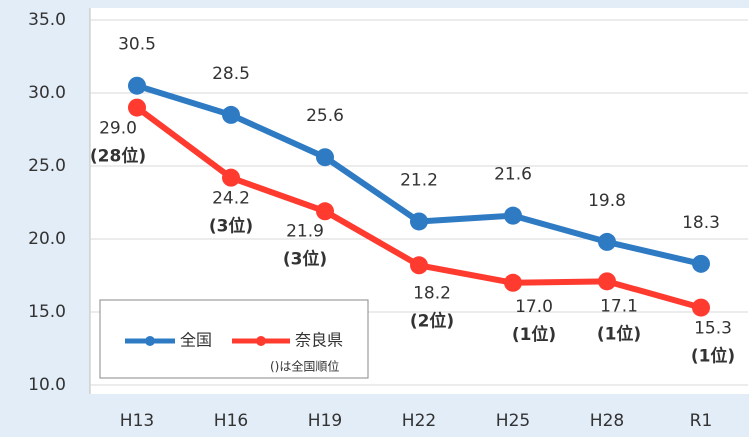  Describe the element at coordinates (432, 320) in the screenshot. I see `rank-label: (2位)` at that location.